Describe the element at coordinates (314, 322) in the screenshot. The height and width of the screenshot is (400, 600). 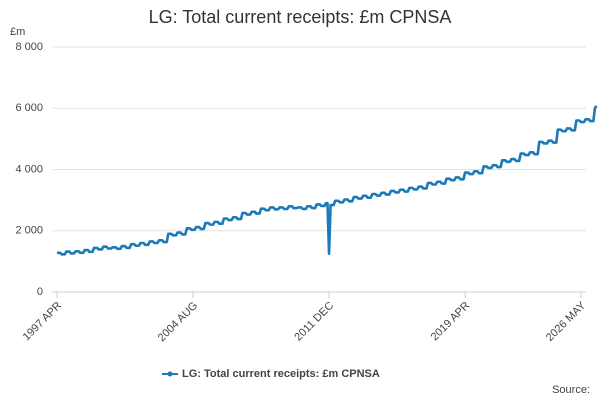
I see `x-tick-label: 2011 DEC` at that location.